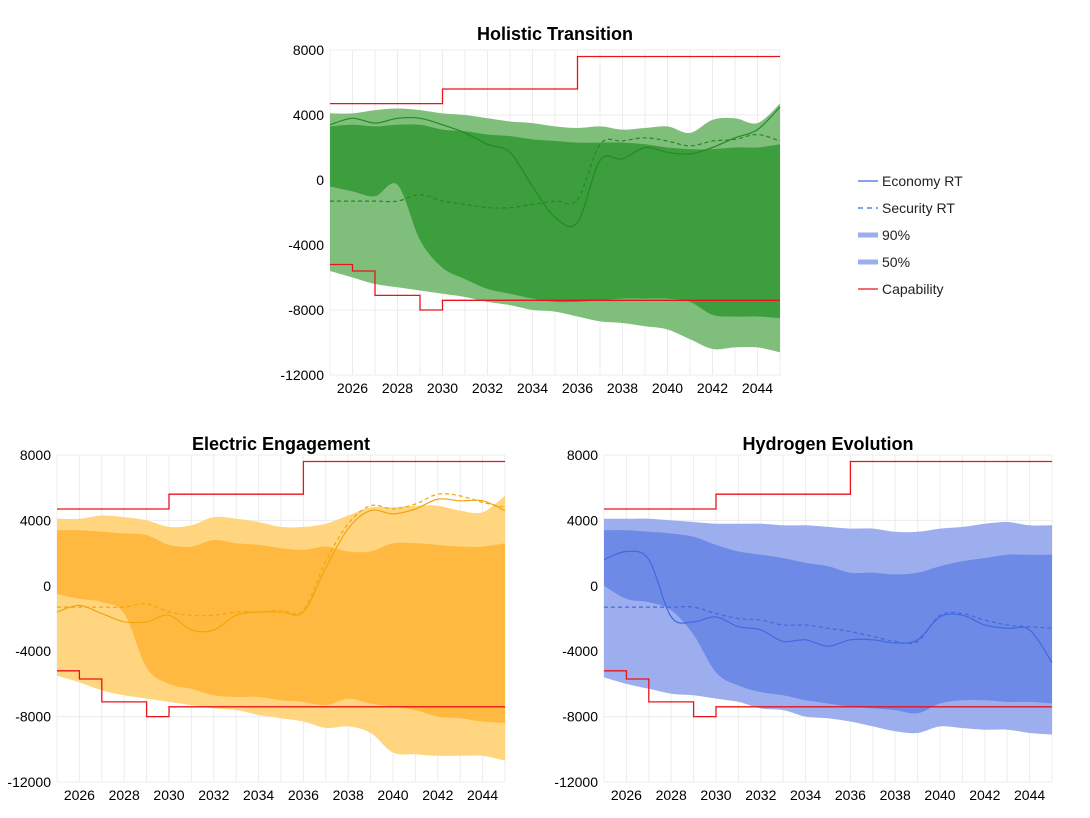  What do you see at coordinates (828, 444) in the screenshot?
I see `chart-title: Hydrogen Evolution` at bounding box center [828, 444].